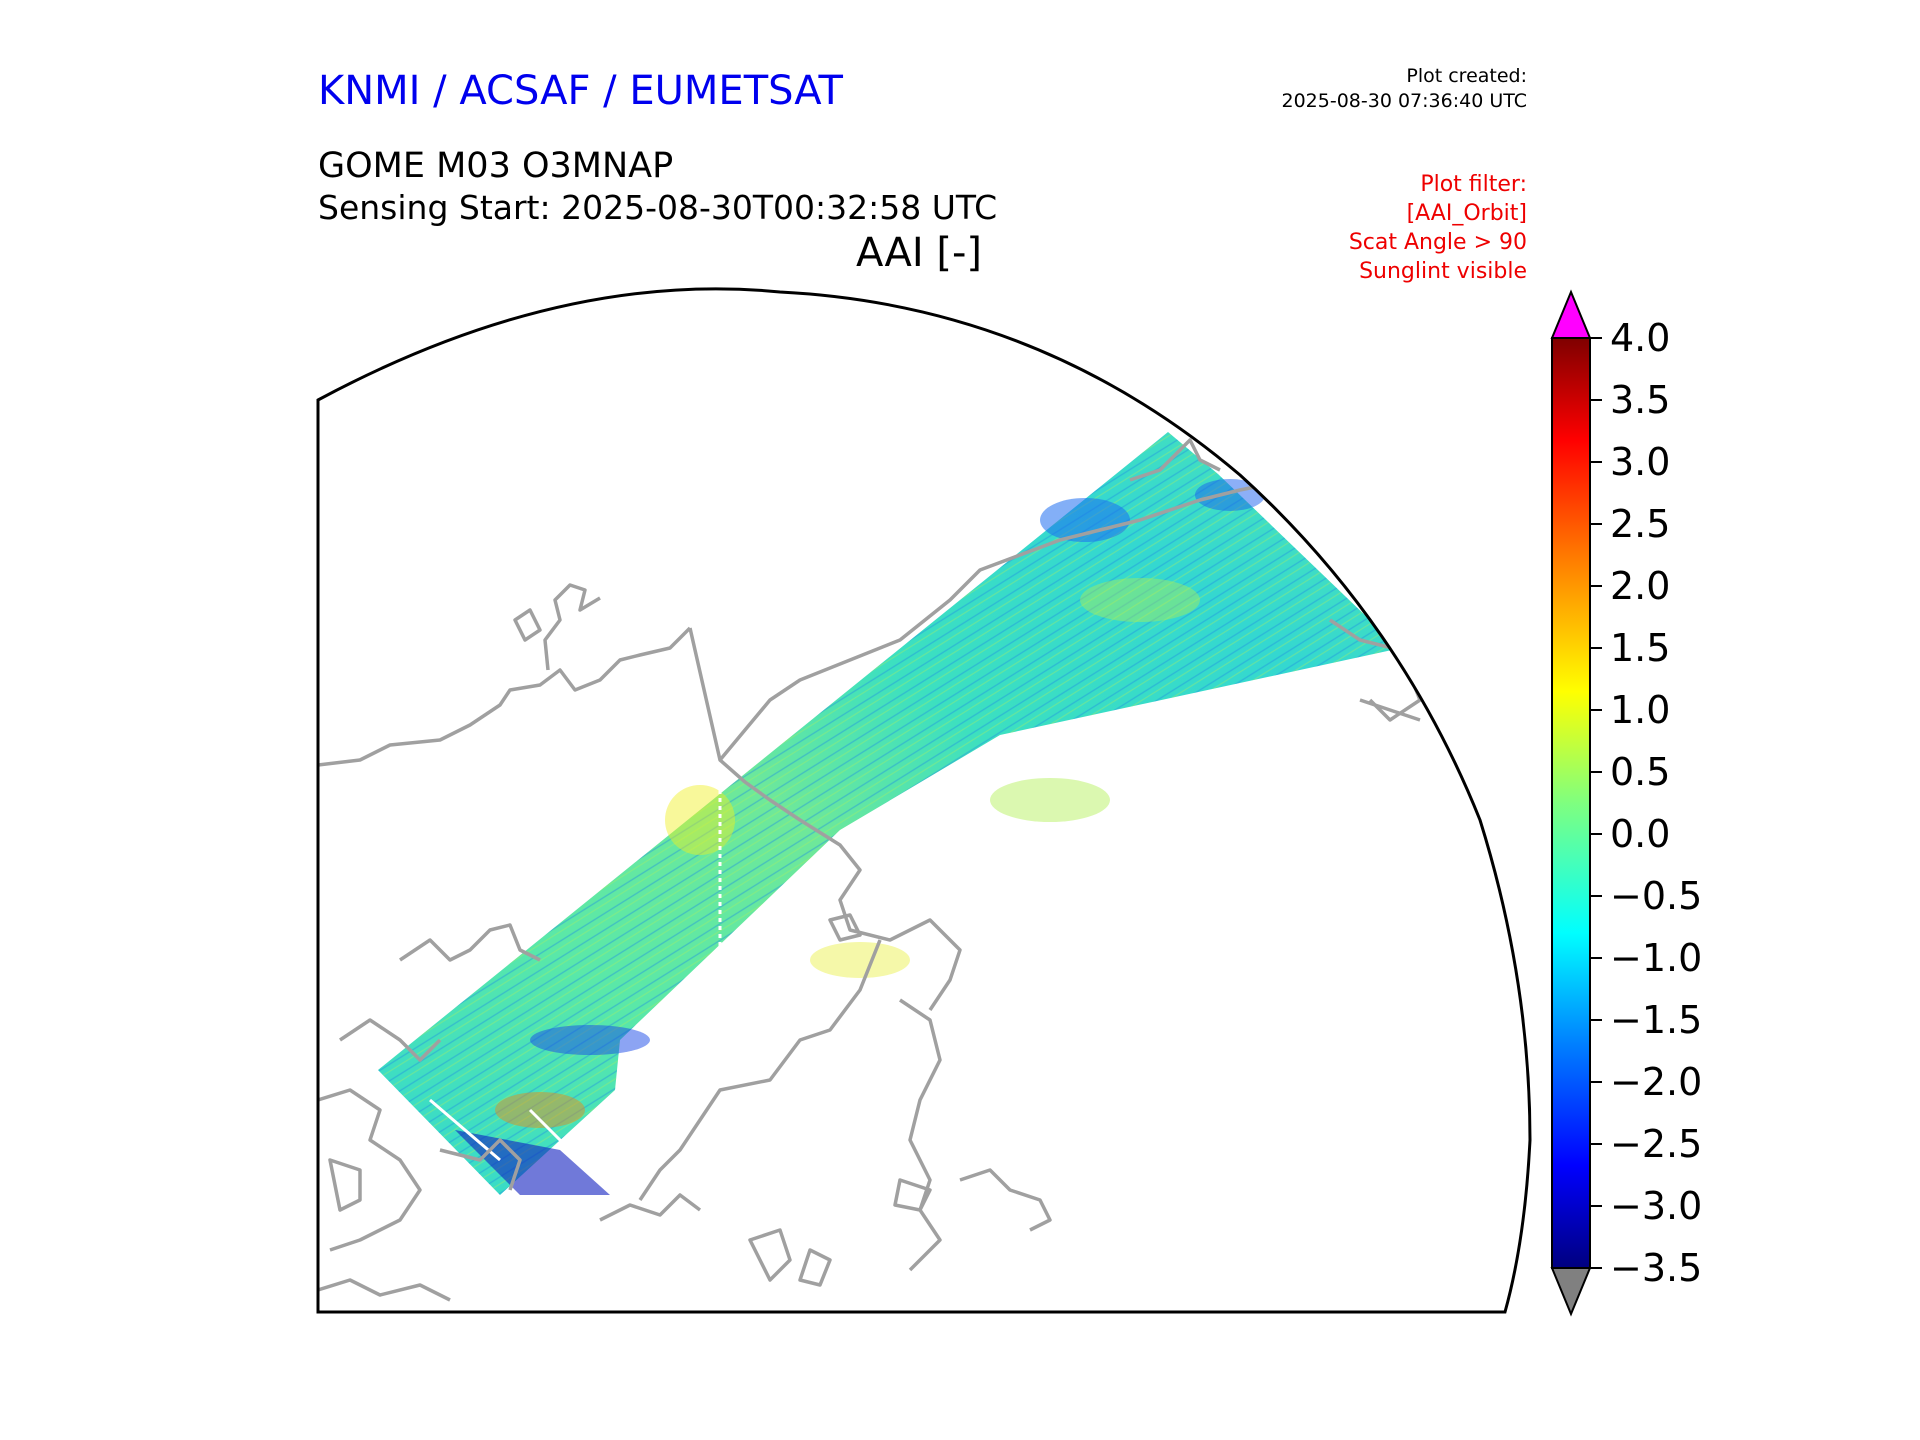 The image size is (1920, 1440). I want to click on plot-filter-item: Sunglint visible, so click(1443, 271).